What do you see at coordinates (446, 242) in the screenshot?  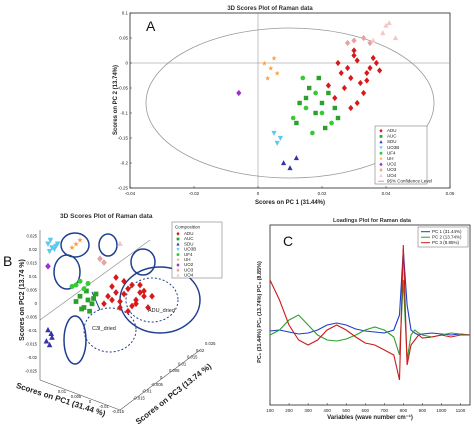 I see `panel-c-legend-label-3: PC 3 (8.85%)` at bounding box center [446, 242].